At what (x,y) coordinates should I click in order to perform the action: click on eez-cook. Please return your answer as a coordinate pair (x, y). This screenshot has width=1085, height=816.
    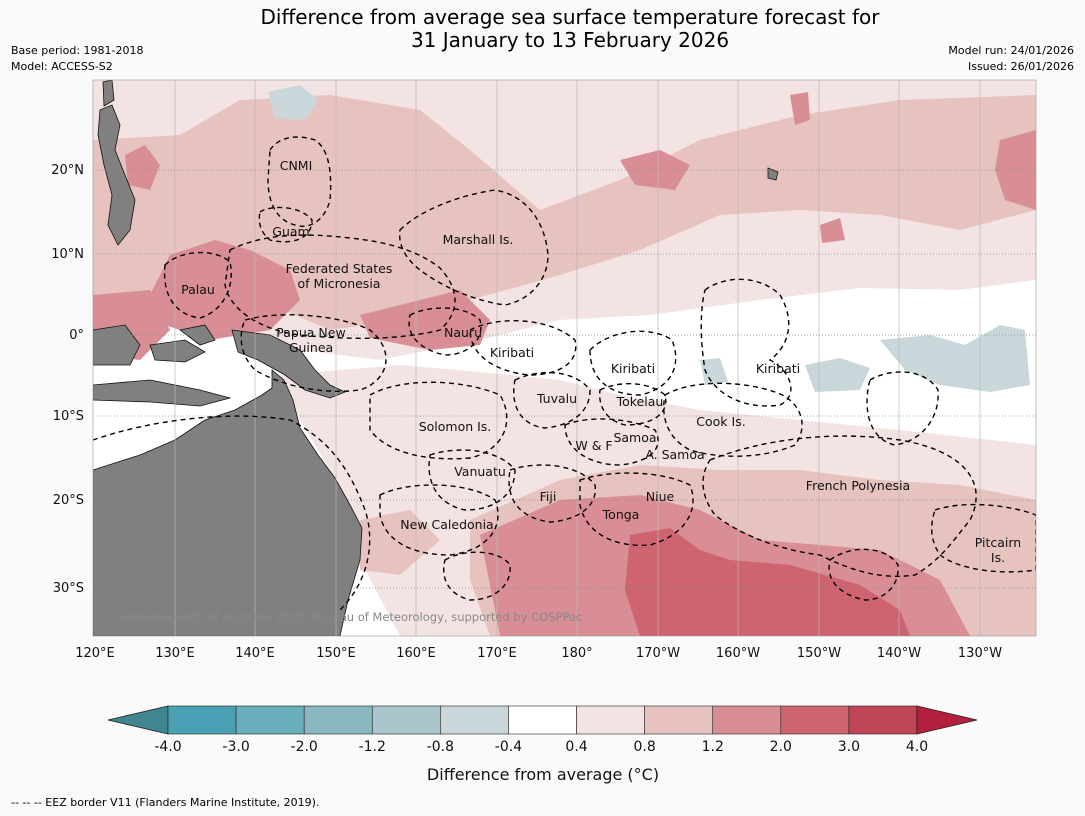
    Looking at the image, I should click on (733, 419).